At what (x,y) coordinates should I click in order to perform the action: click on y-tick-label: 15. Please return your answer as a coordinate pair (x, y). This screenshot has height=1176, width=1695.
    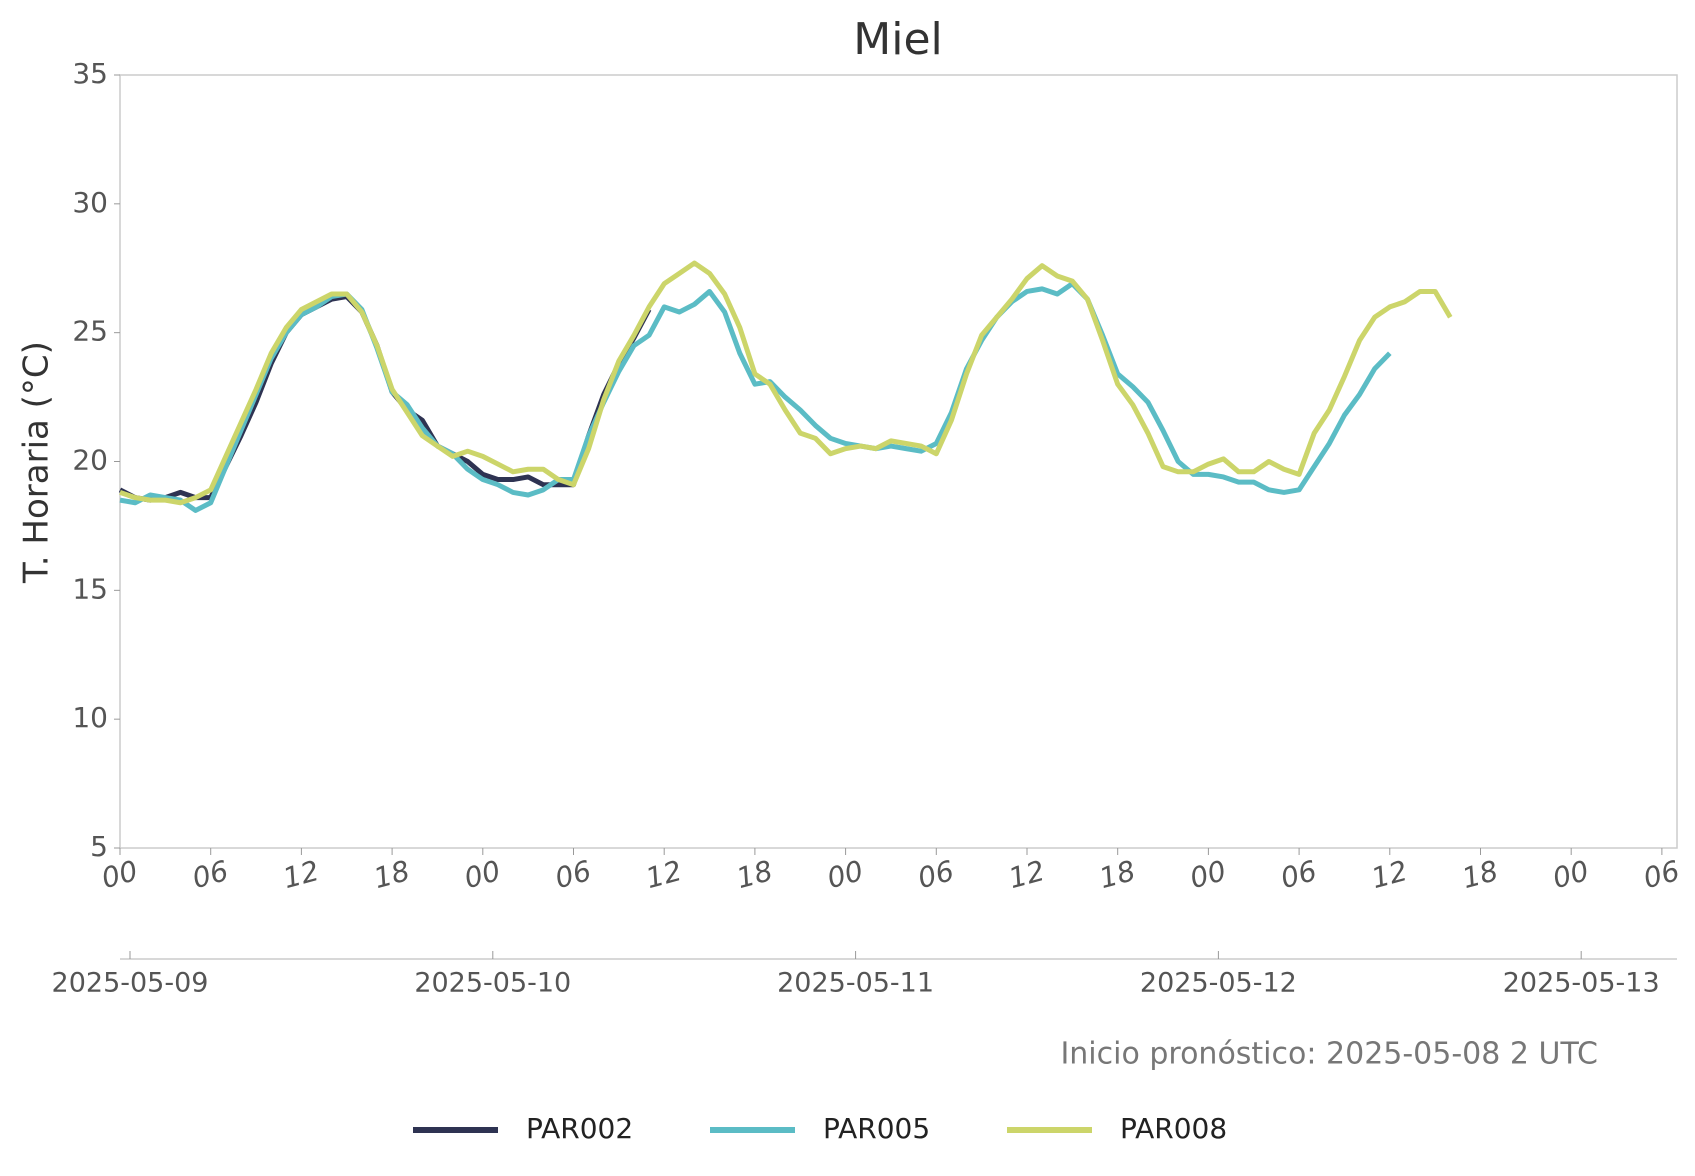
    Looking at the image, I should click on (90, 588).